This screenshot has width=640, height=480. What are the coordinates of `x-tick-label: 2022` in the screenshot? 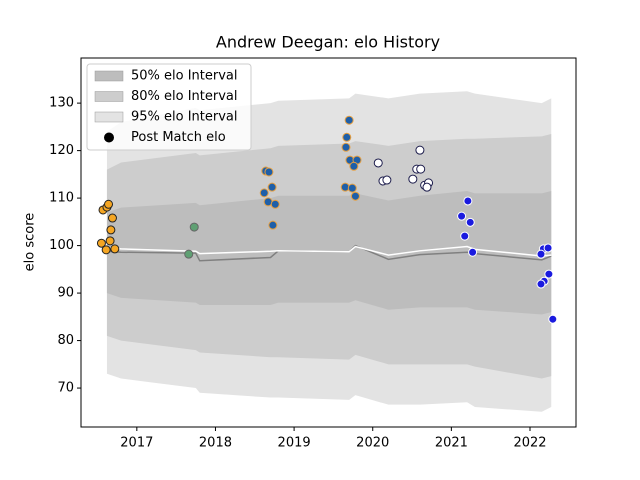 It's located at (529, 443).